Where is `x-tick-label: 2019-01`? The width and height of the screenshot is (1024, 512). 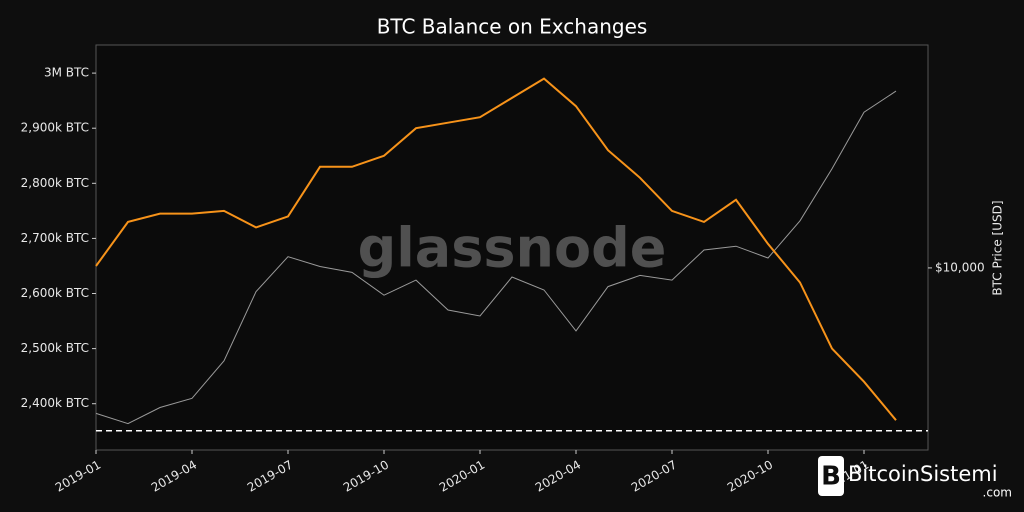
x-tick-label: 2019-01 is located at coordinates (78, 476).